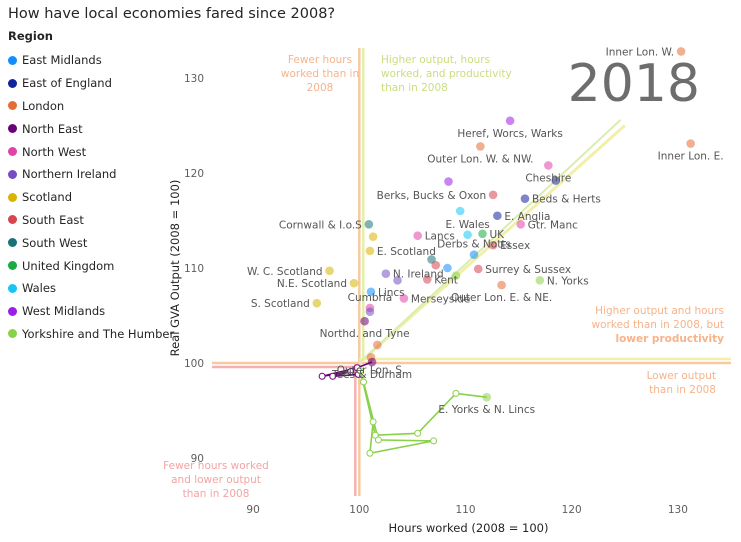 The image size is (741, 542). I want to click on point-label: N.E. Scotland, so click(312, 284).